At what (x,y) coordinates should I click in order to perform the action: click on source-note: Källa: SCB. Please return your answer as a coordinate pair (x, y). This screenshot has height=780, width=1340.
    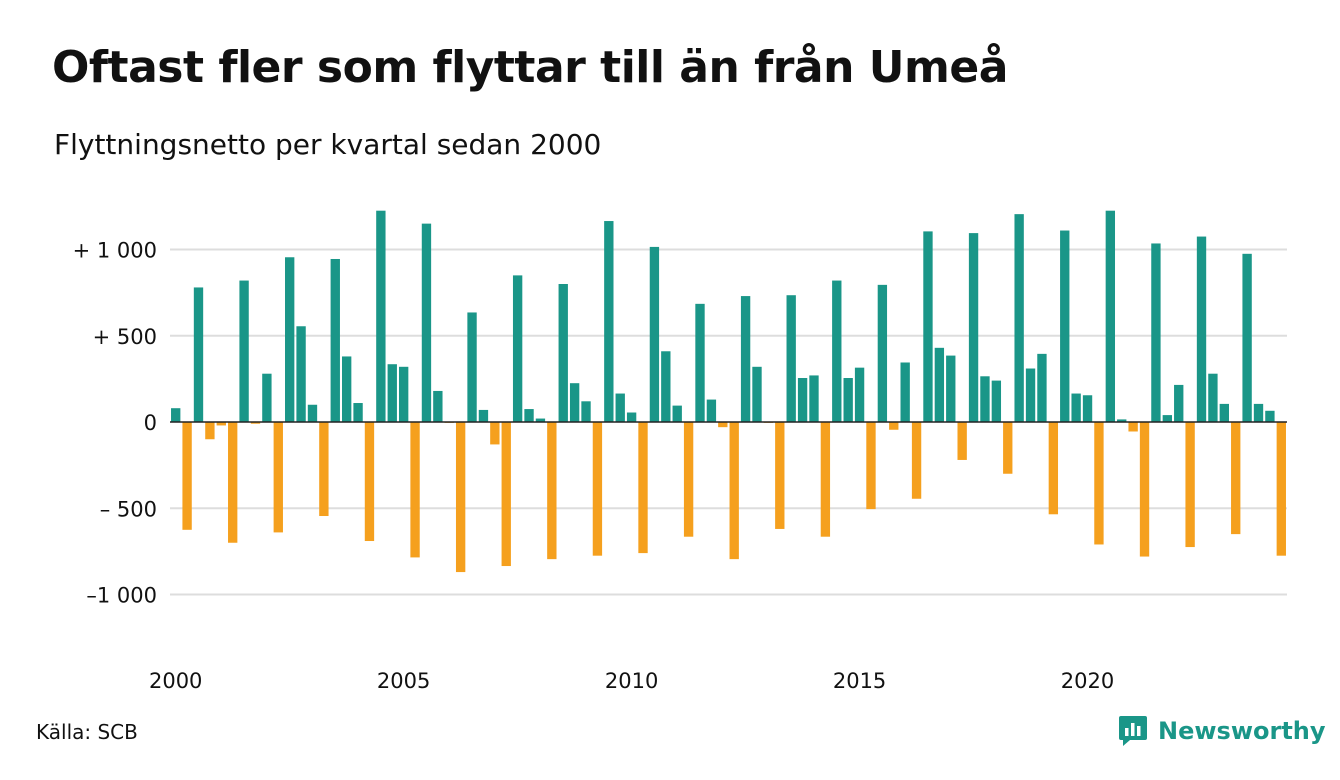
    Looking at the image, I should click on (87, 732).